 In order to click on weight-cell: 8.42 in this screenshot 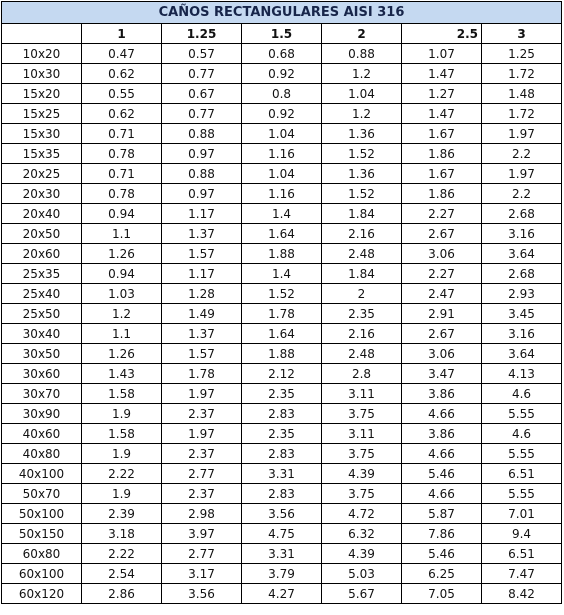, I will do `click(521, 593)`.